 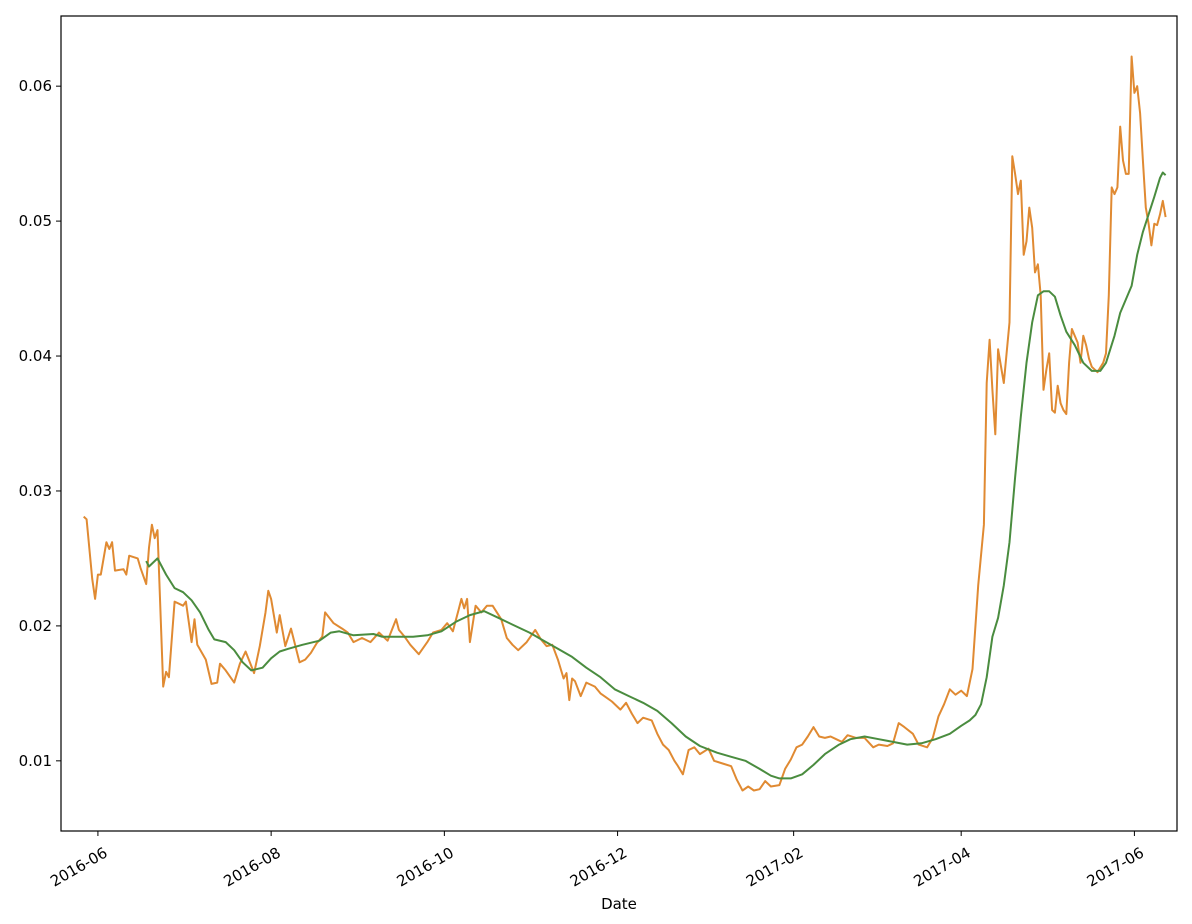 What do you see at coordinates (598, 867) in the screenshot?
I see `x-tick-label: 2016-12` at bounding box center [598, 867].